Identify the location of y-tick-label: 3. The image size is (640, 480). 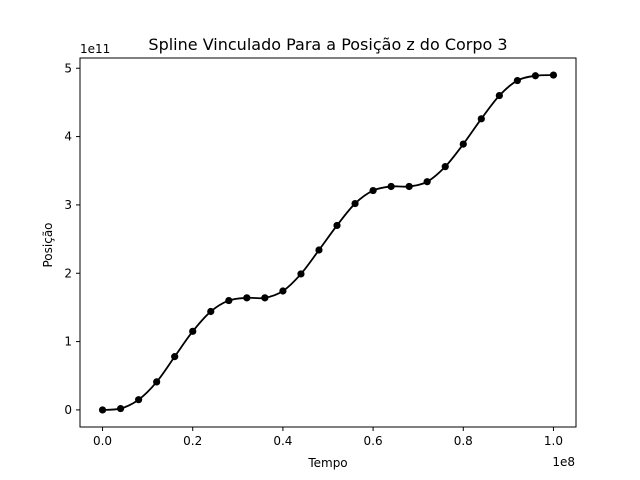
(68, 205).